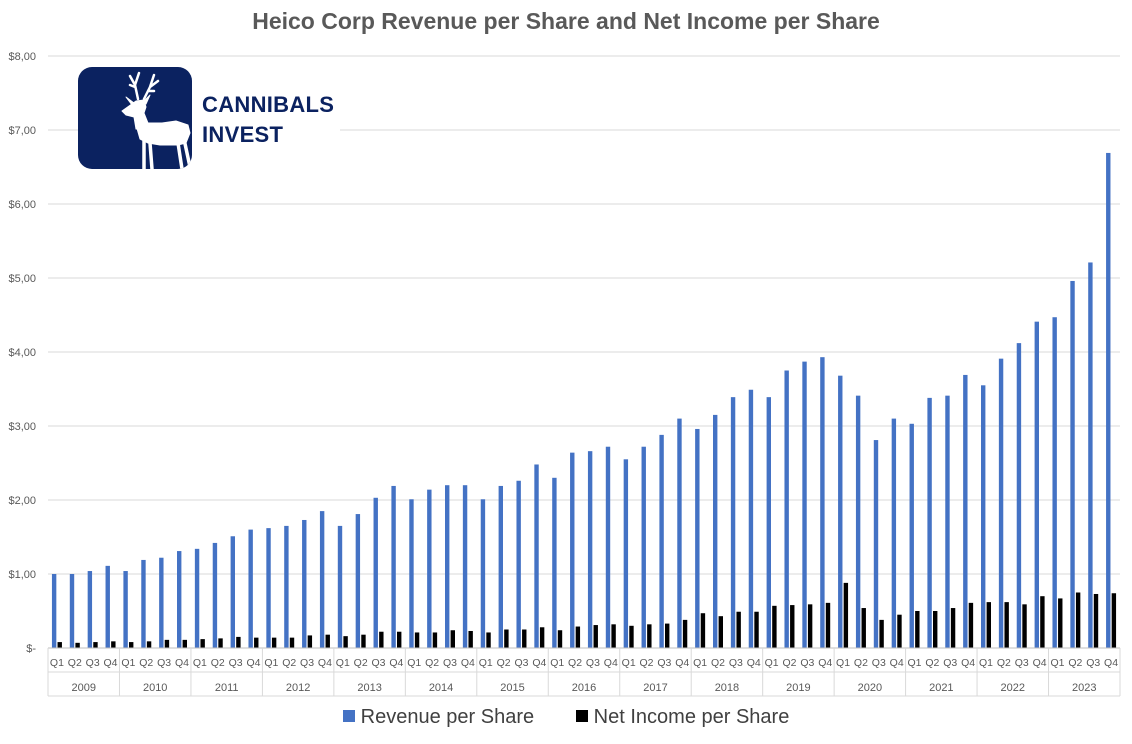 The height and width of the screenshot is (744, 1132). What do you see at coordinates (22, 279) in the screenshot?
I see `y-tick-label: $5,00` at bounding box center [22, 279].